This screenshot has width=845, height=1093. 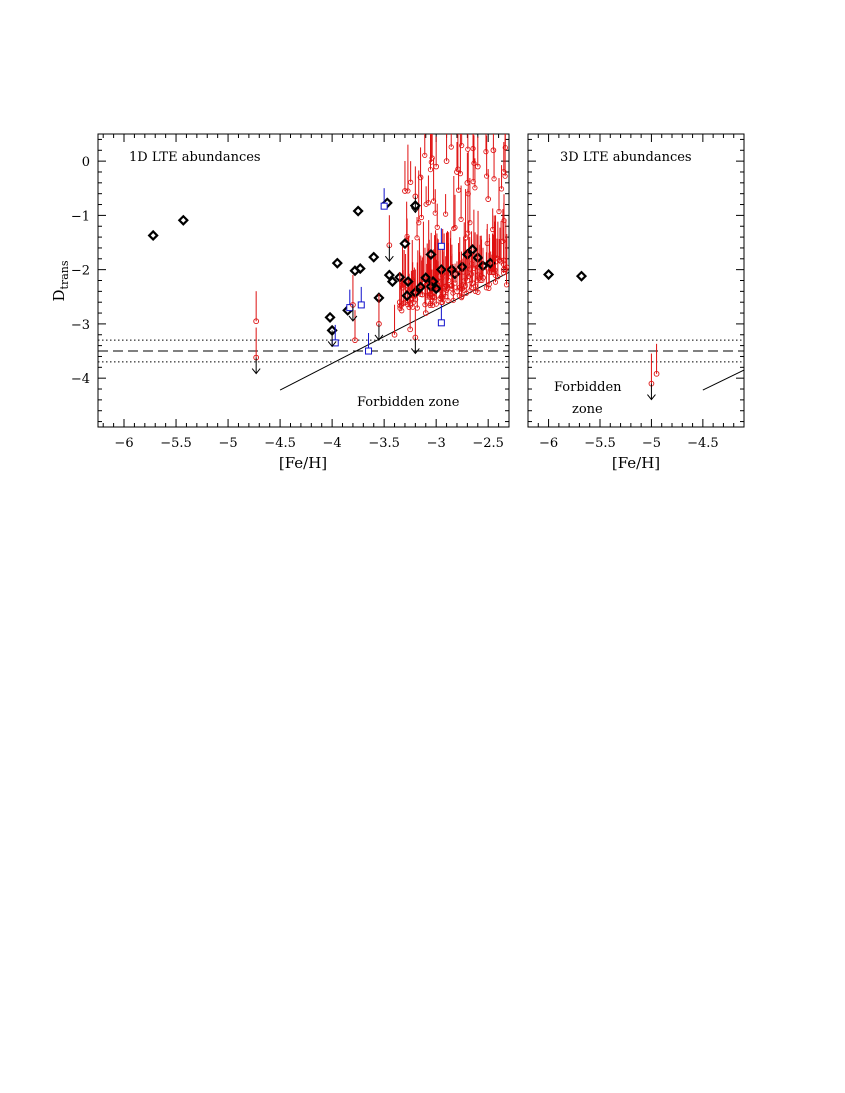 What do you see at coordinates (636, 365) in the screenshot?
I see `reference-lines` at bounding box center [636, 365].